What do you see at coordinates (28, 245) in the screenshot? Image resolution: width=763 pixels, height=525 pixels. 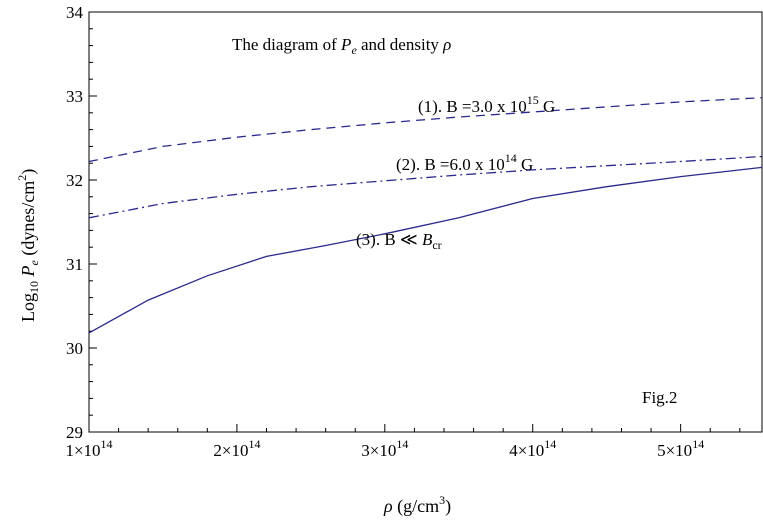 I see `y-axis-label: Log10 Pe (dynes/cm2)` at bounding box center [28, 245].